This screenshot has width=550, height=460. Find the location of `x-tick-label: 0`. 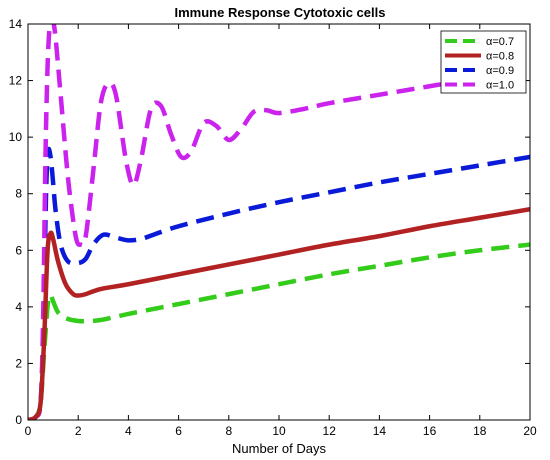

x-tick-label: 0 is located at coordinates (28, 431).